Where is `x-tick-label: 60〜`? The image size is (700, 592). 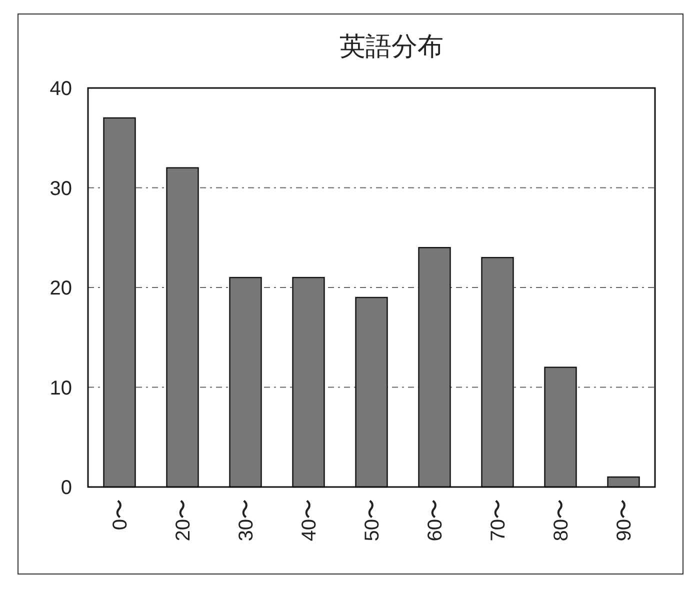 x-tick-label: 60〜 is located at coordinates (435, 520).